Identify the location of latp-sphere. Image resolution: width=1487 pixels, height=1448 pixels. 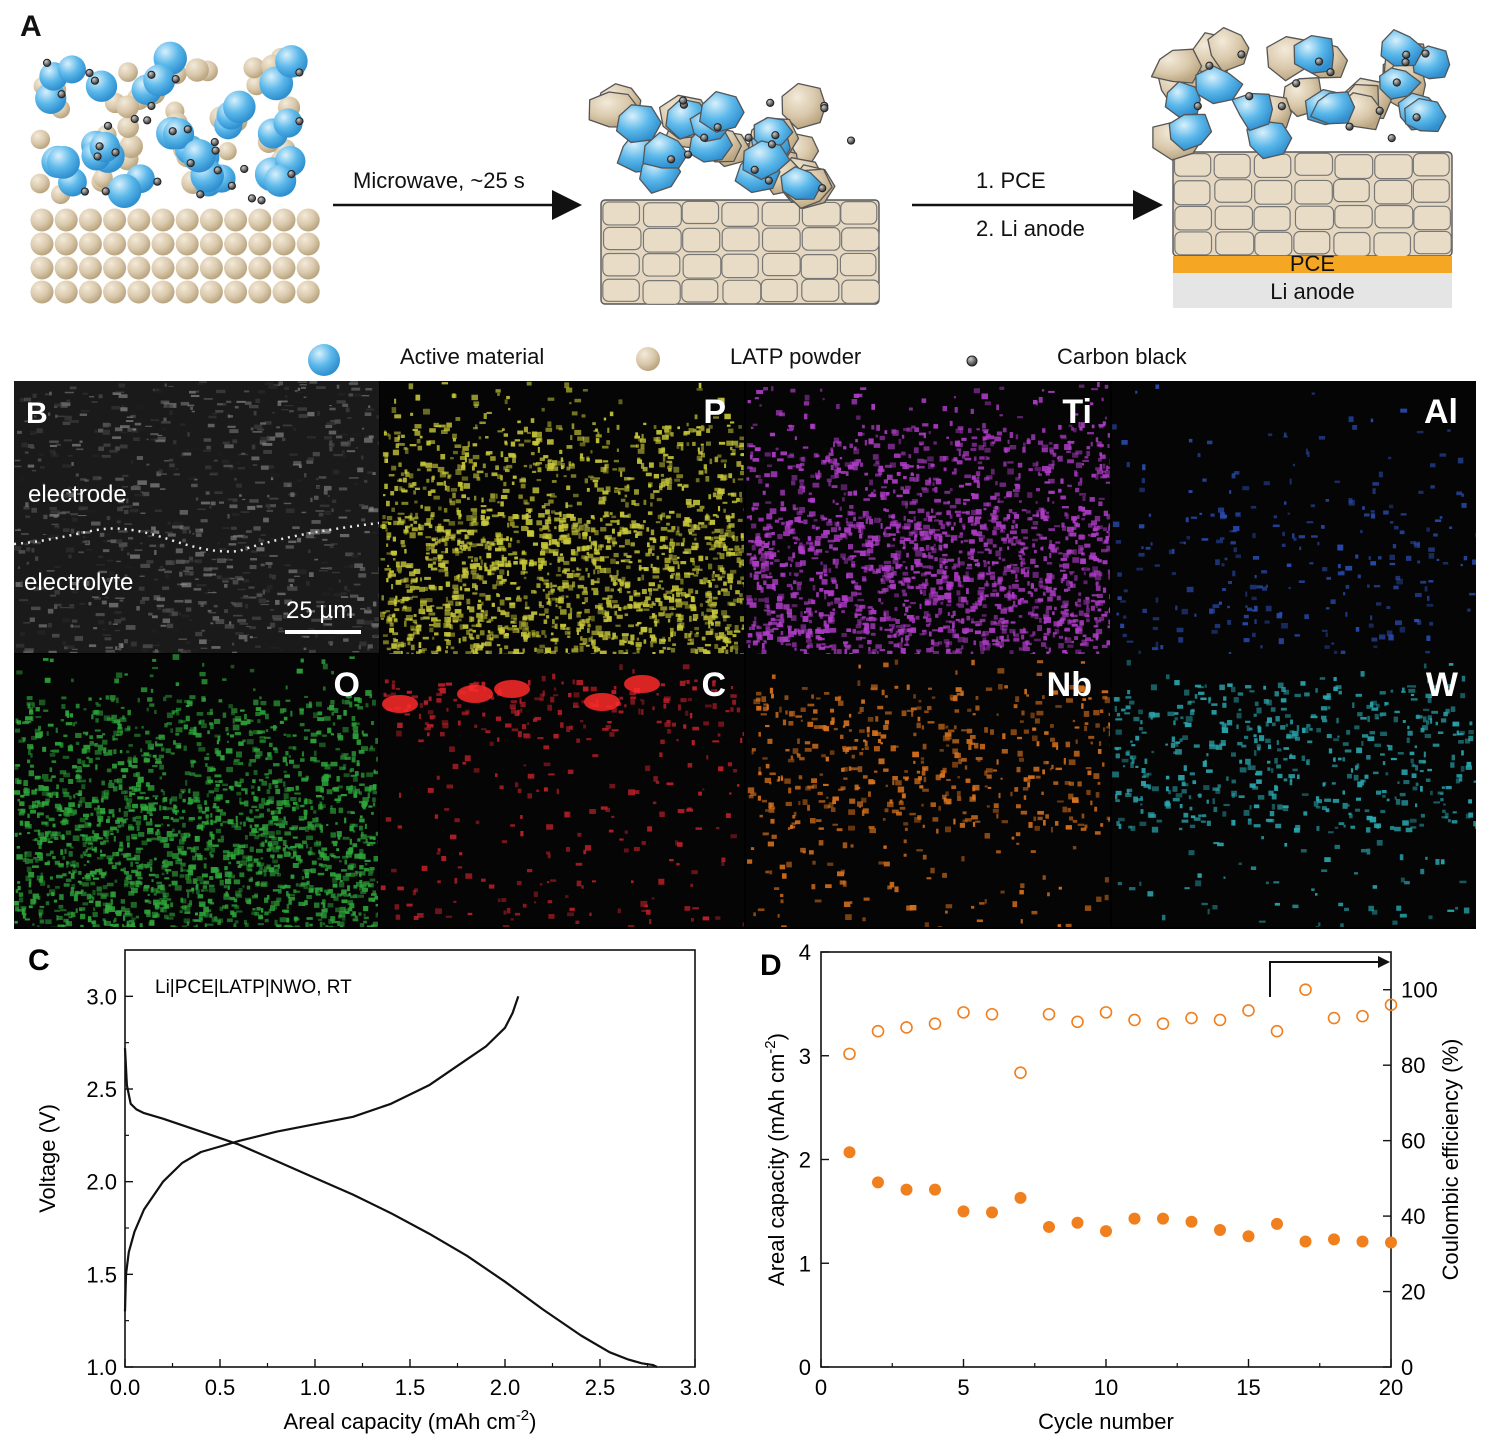
(139, 244).